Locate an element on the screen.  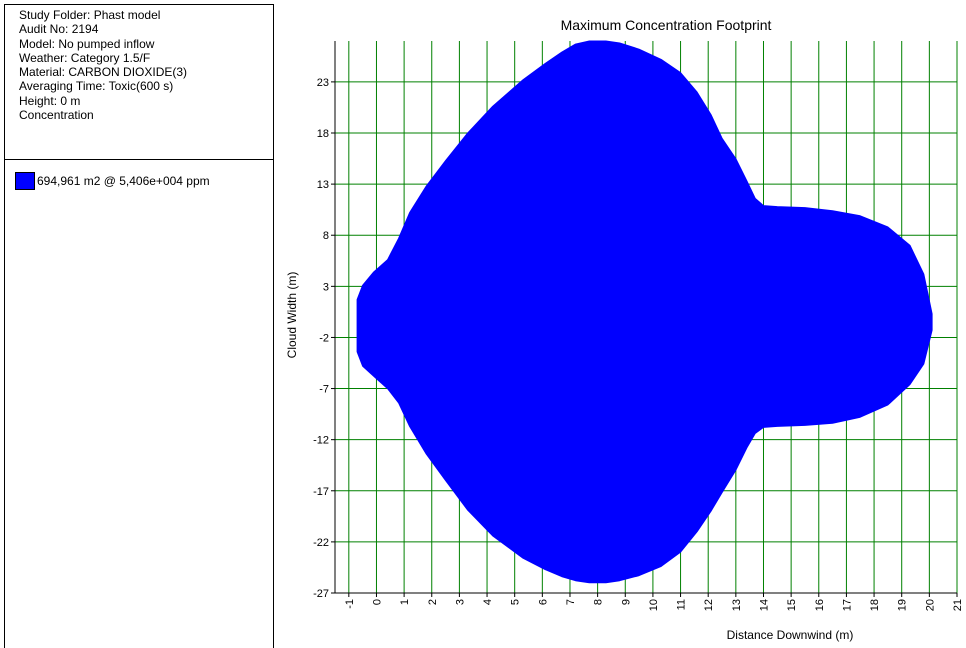
y-tick-label: -12 is located at coordinates (321, 441).